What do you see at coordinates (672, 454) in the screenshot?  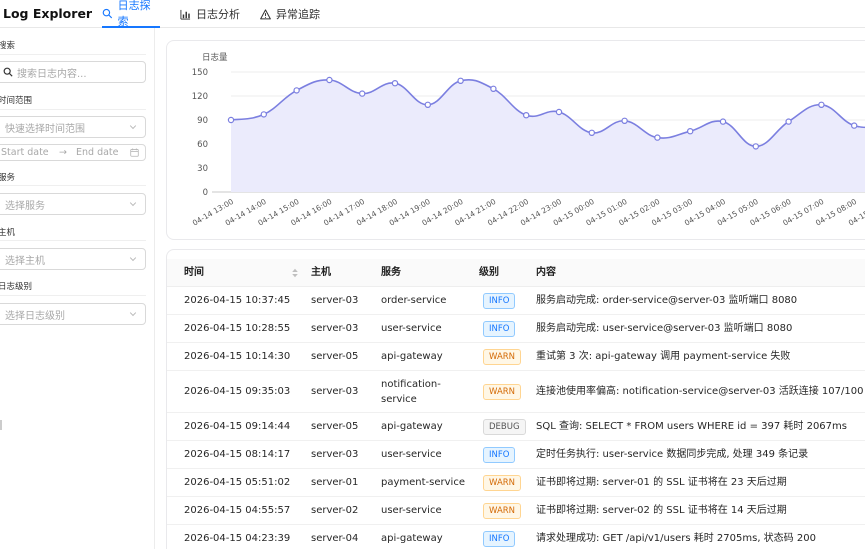 I see `cell-content-text: 定时任务执行: user-service 数据同步完成, 处理 349 条记录` at bounding box center [672, 454].